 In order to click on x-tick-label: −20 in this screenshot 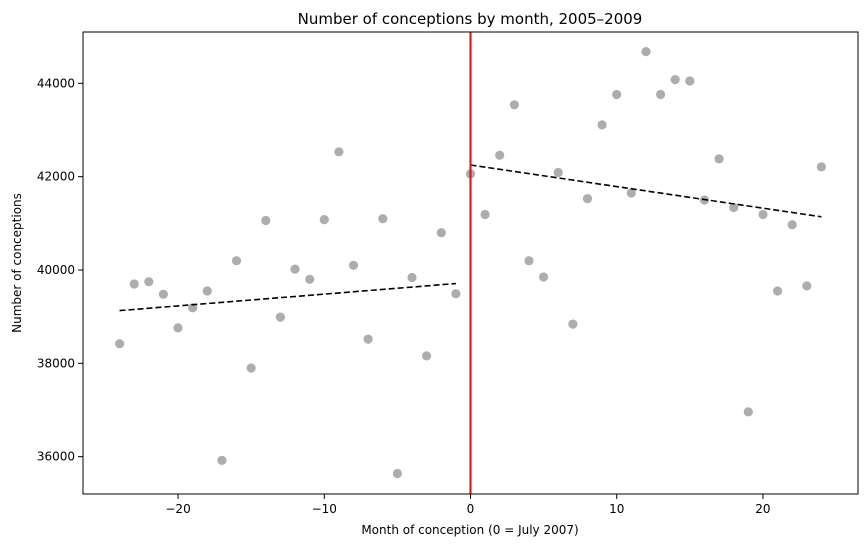, I will do `click(177, 509)`.